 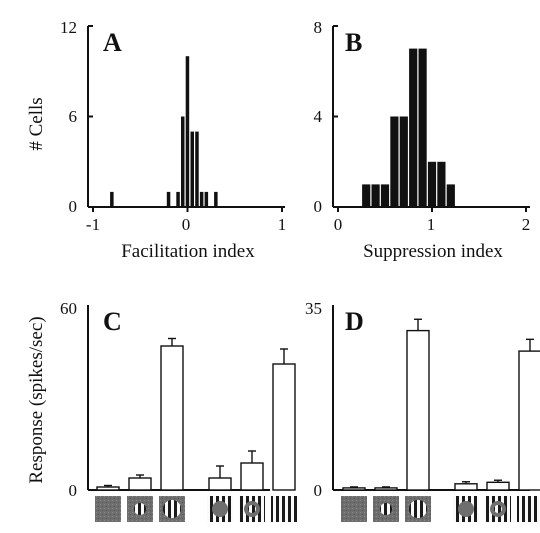 What do you see at coordinates (73, 116) in the screenshot?
I see `panel-a-ytick-6: 6` at bounding box center [73, 116].